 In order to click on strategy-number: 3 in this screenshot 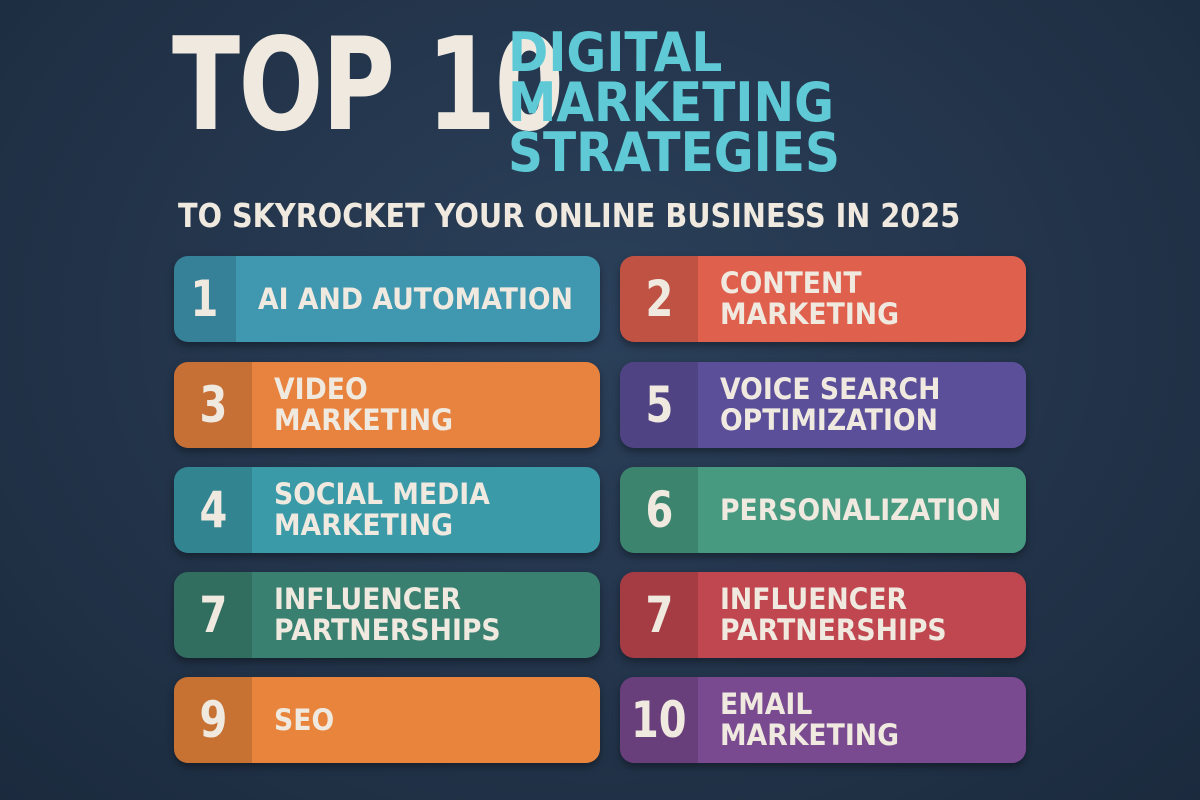, I will do `click(213, 405)`.